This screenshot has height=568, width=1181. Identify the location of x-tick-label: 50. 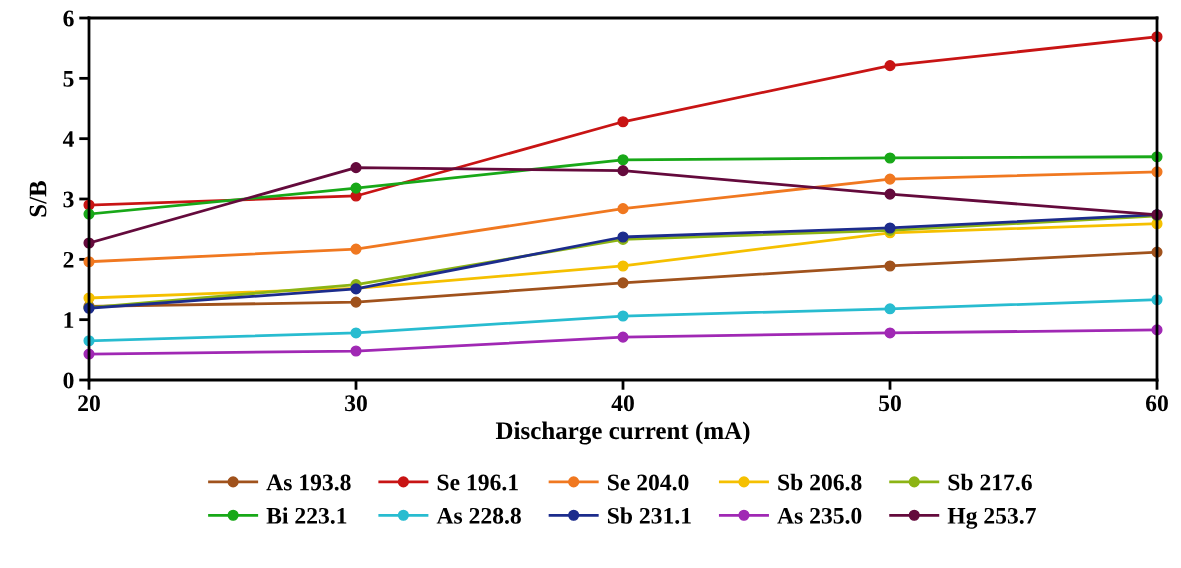
(890, 403).